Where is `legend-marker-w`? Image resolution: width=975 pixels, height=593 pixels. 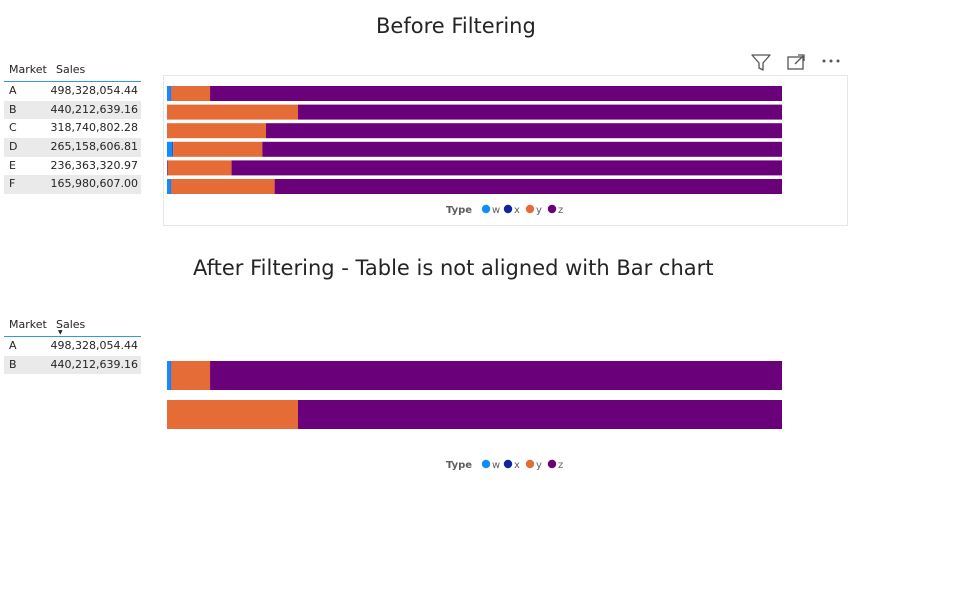 legend-marker-w is located at coordinates (486, 209).